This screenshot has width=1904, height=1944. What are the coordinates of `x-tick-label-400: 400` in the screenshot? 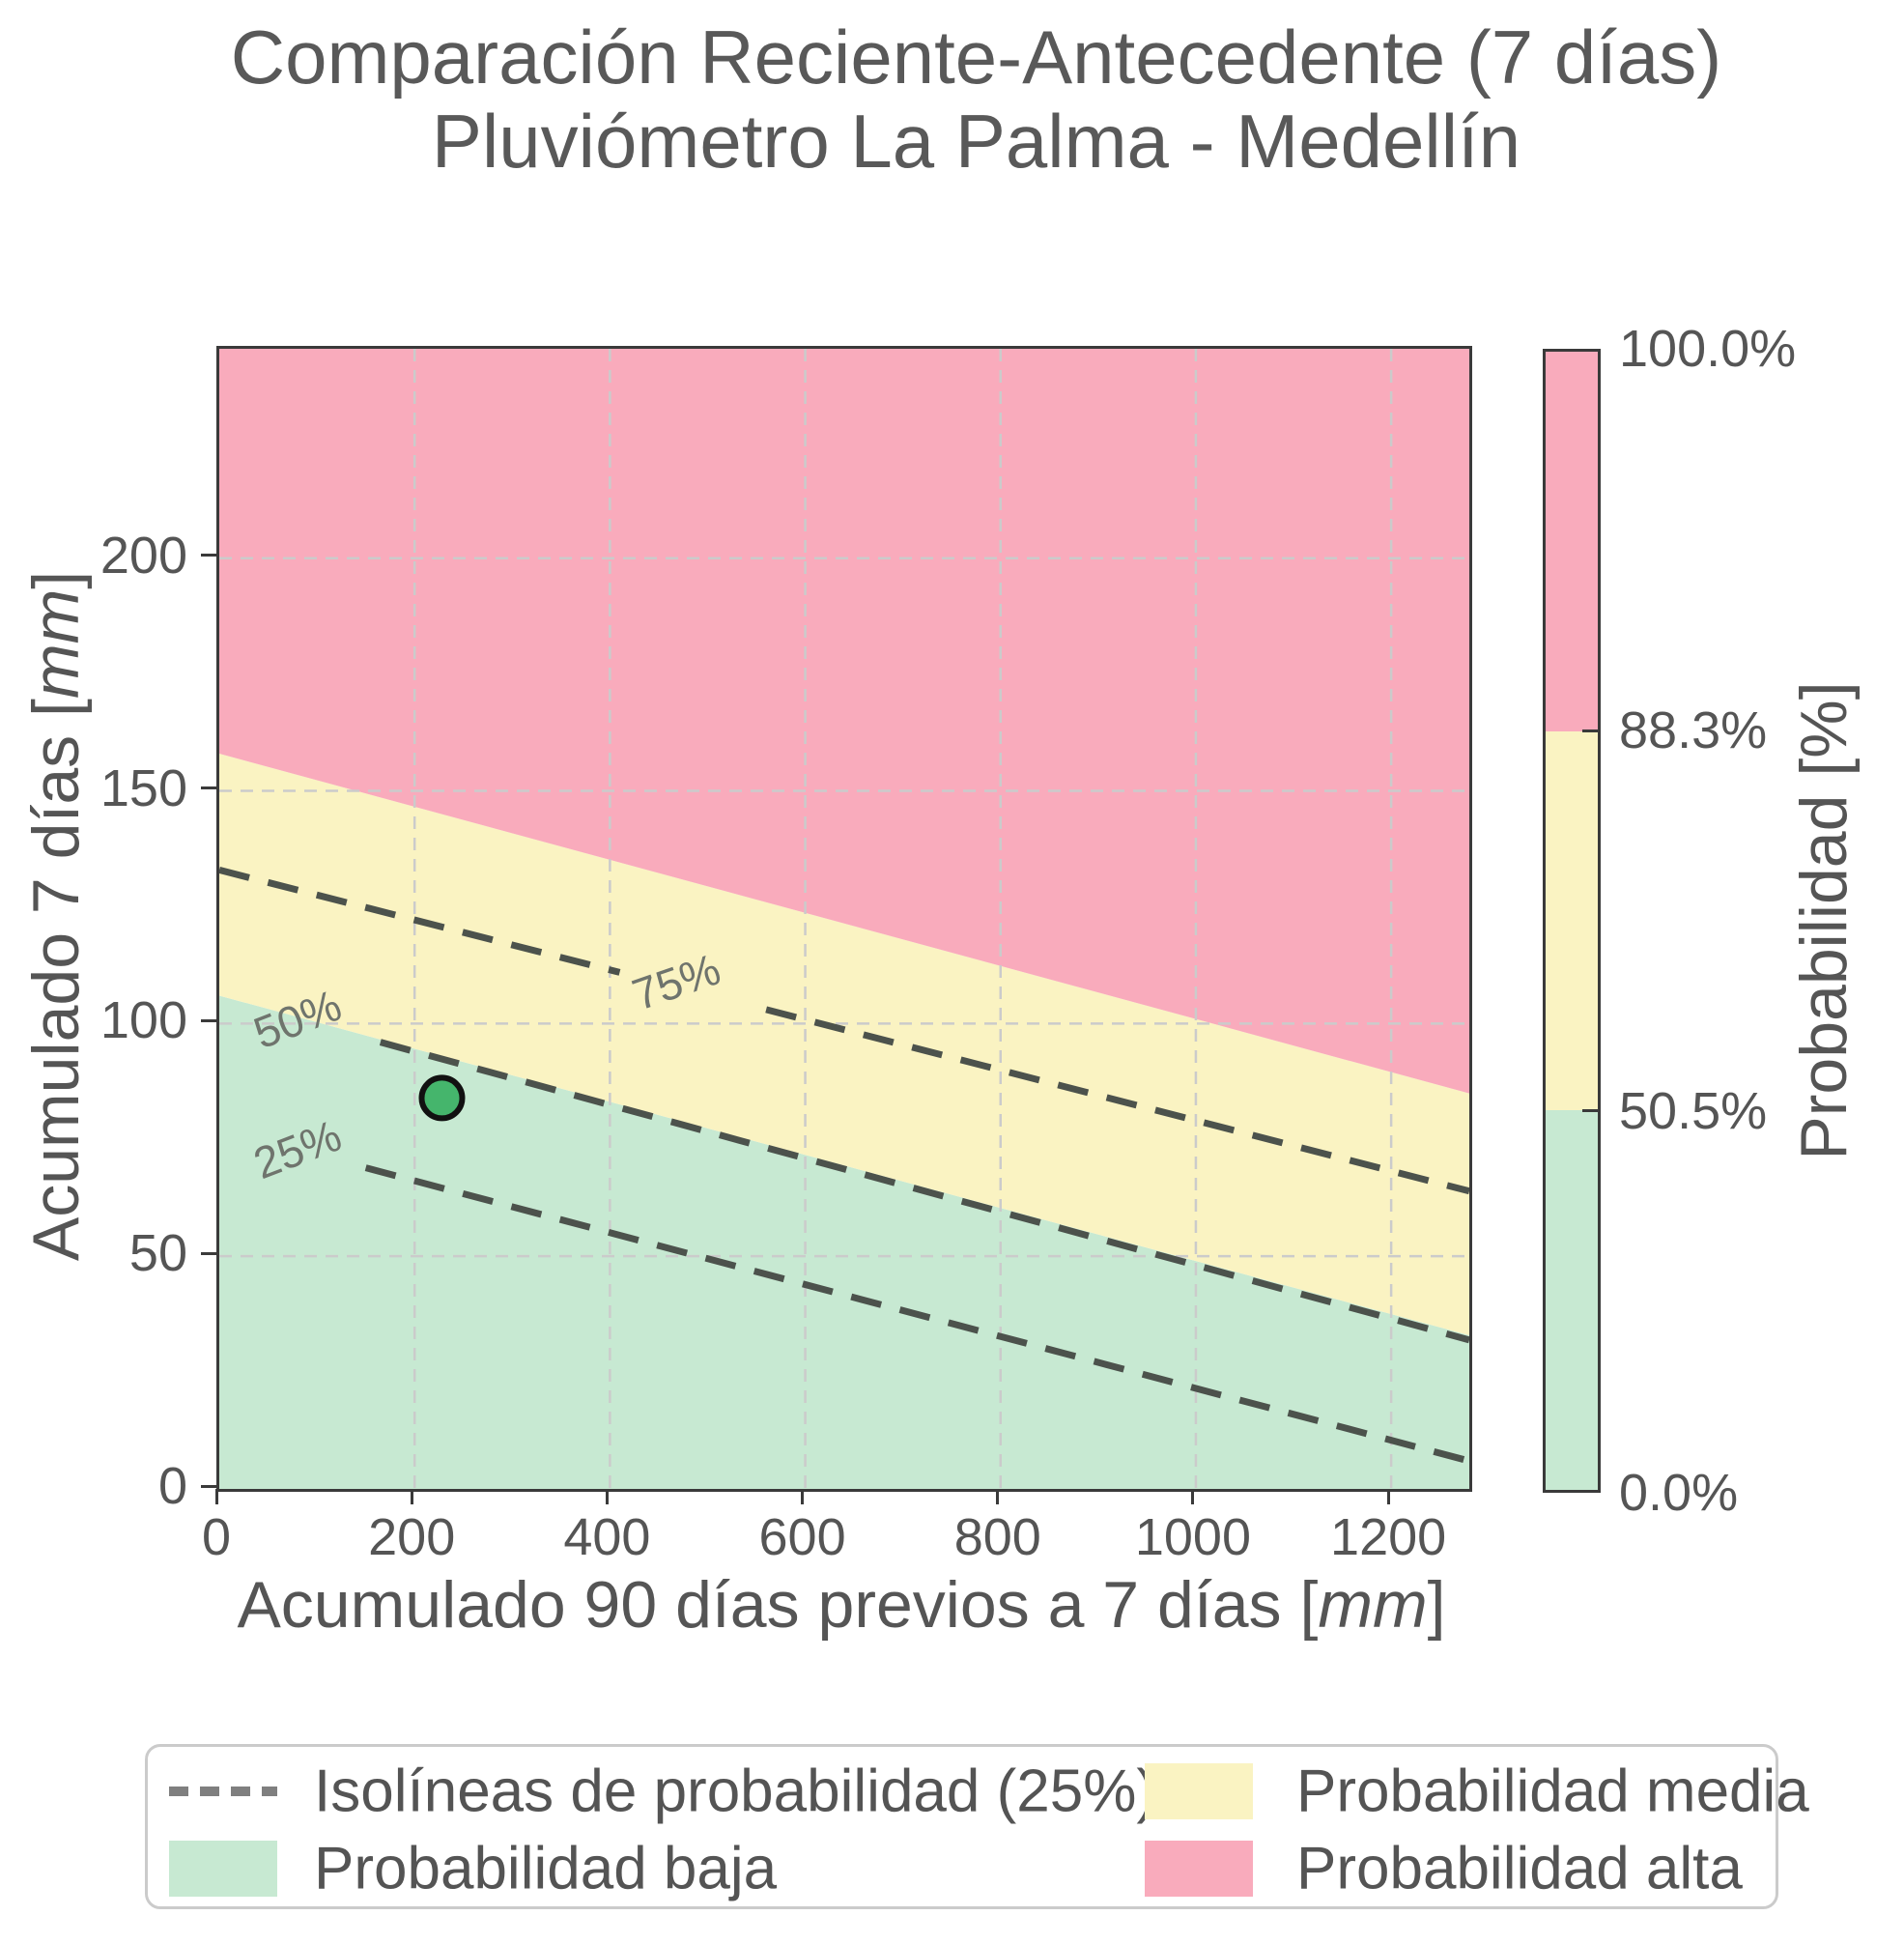 It's located at (607, 1537).